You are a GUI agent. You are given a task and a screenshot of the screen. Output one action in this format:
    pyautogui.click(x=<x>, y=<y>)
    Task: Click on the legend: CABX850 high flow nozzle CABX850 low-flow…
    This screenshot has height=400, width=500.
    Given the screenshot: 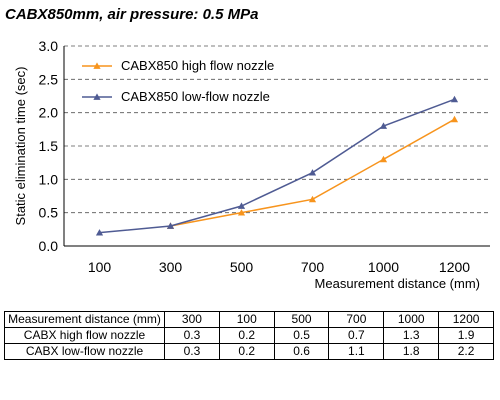 What is the action you would take?
    pyautogui.click(x=178, y=81)
    